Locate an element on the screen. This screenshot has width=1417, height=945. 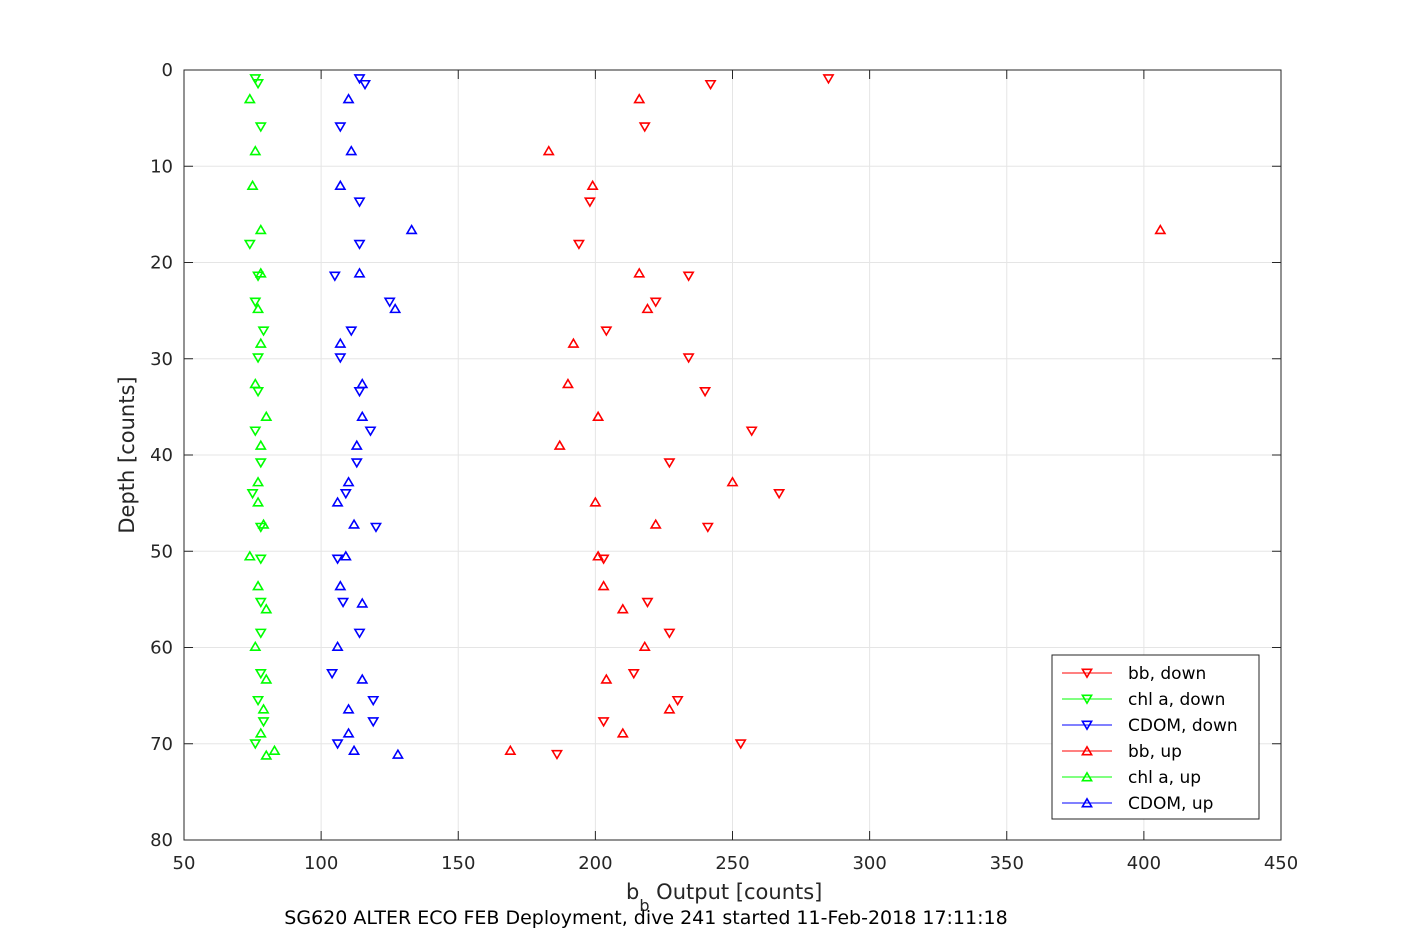
x-axis-label-rest: Output [counts] is located at coordinates (736, 892).